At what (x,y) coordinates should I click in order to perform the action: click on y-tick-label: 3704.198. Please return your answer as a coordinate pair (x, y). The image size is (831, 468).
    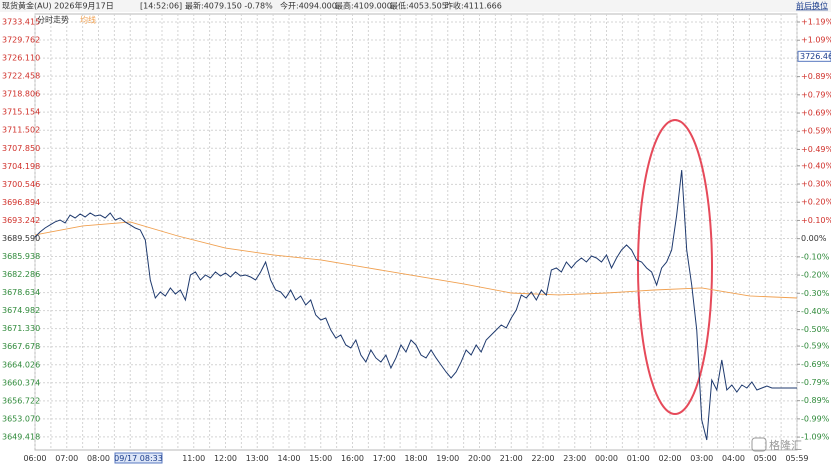
    Looking at the image, I should click on (21, 166).